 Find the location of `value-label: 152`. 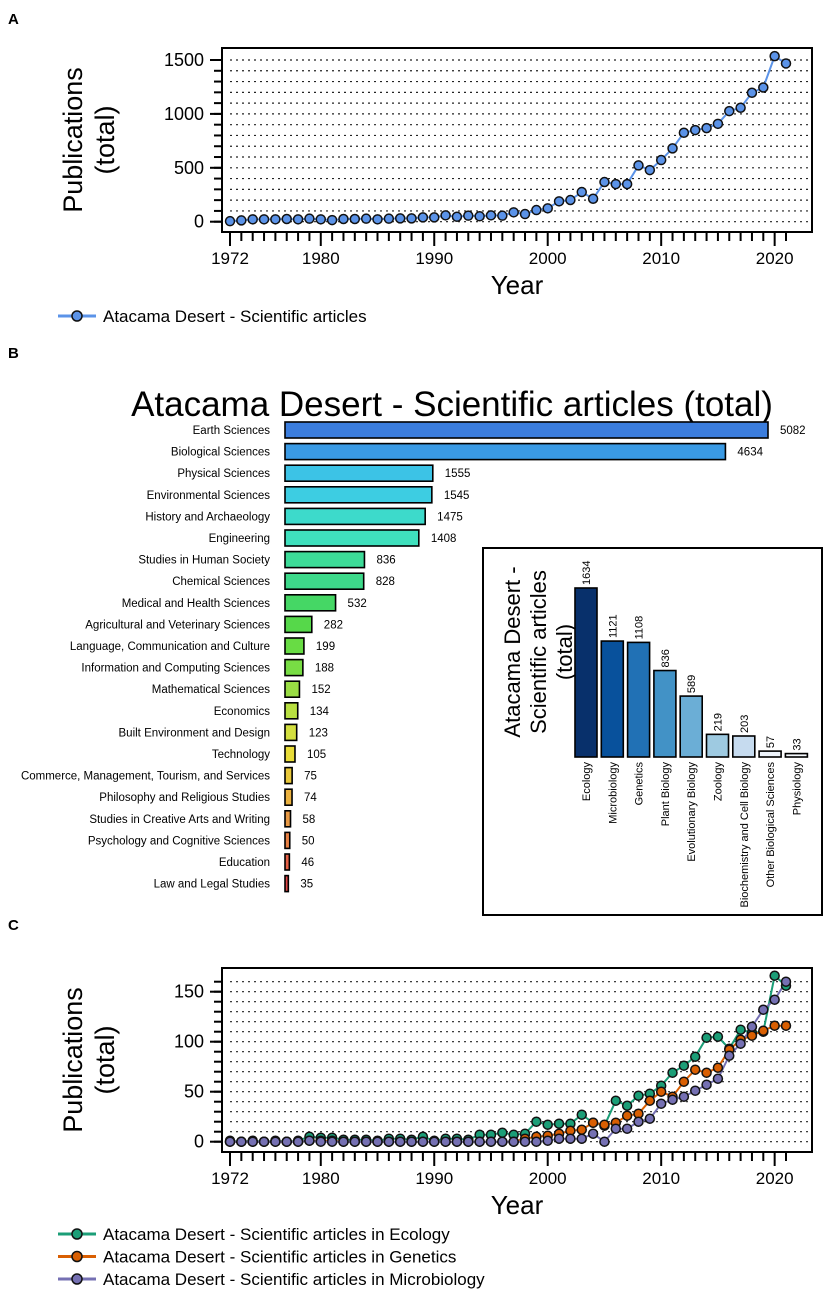

value-label: 152 is located at coordinates (320, 690).